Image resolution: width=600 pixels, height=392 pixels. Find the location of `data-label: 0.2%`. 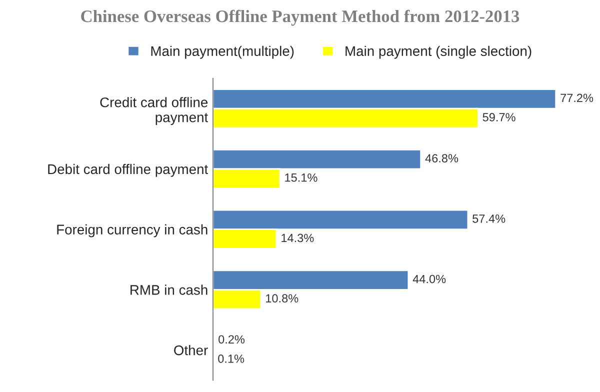

data-label: 0.2% is located at coordinates (231, 339).